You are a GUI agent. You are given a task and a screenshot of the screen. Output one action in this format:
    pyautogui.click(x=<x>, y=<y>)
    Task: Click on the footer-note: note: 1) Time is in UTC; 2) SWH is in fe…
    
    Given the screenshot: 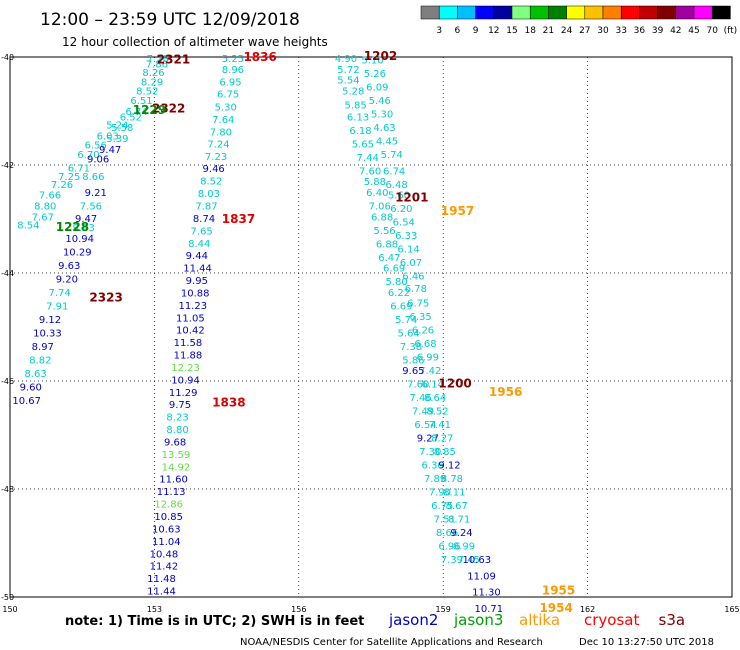 What is the action you would take?
    pyautogui.click(x=214, y=621)
    